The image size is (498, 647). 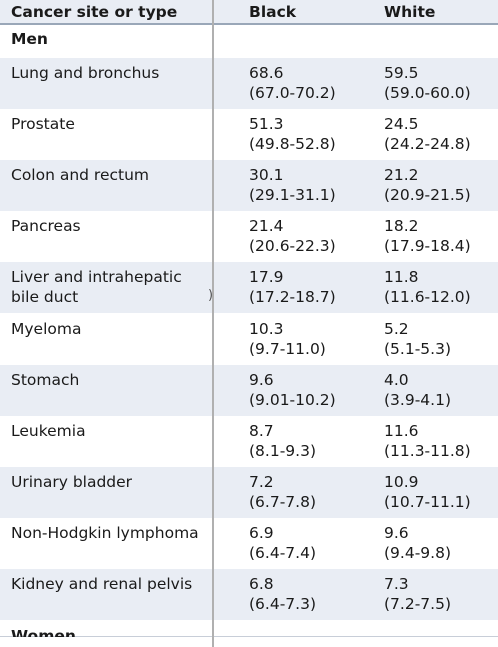 I want to click on white-cell-line: 5.2, so click(x=396, y=328).